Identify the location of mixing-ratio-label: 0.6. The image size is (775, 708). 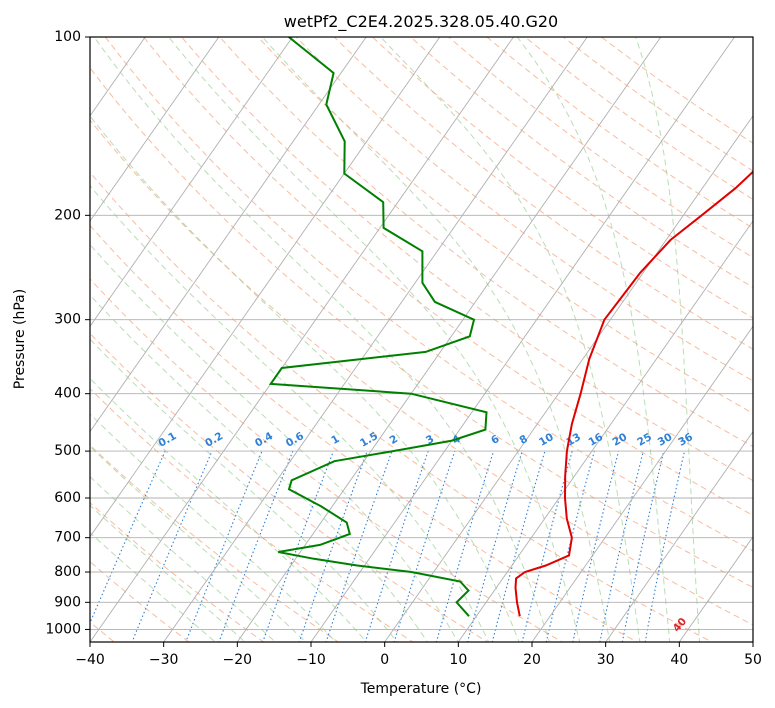
(295, 440).